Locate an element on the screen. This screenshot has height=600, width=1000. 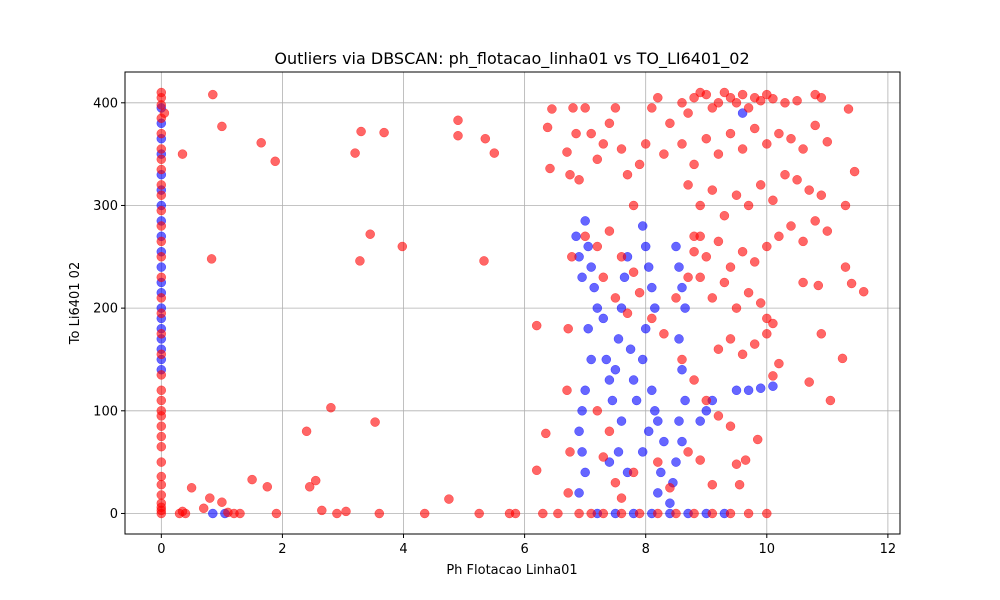
x-tick-label: 6 is located at coordinates (524, 549).